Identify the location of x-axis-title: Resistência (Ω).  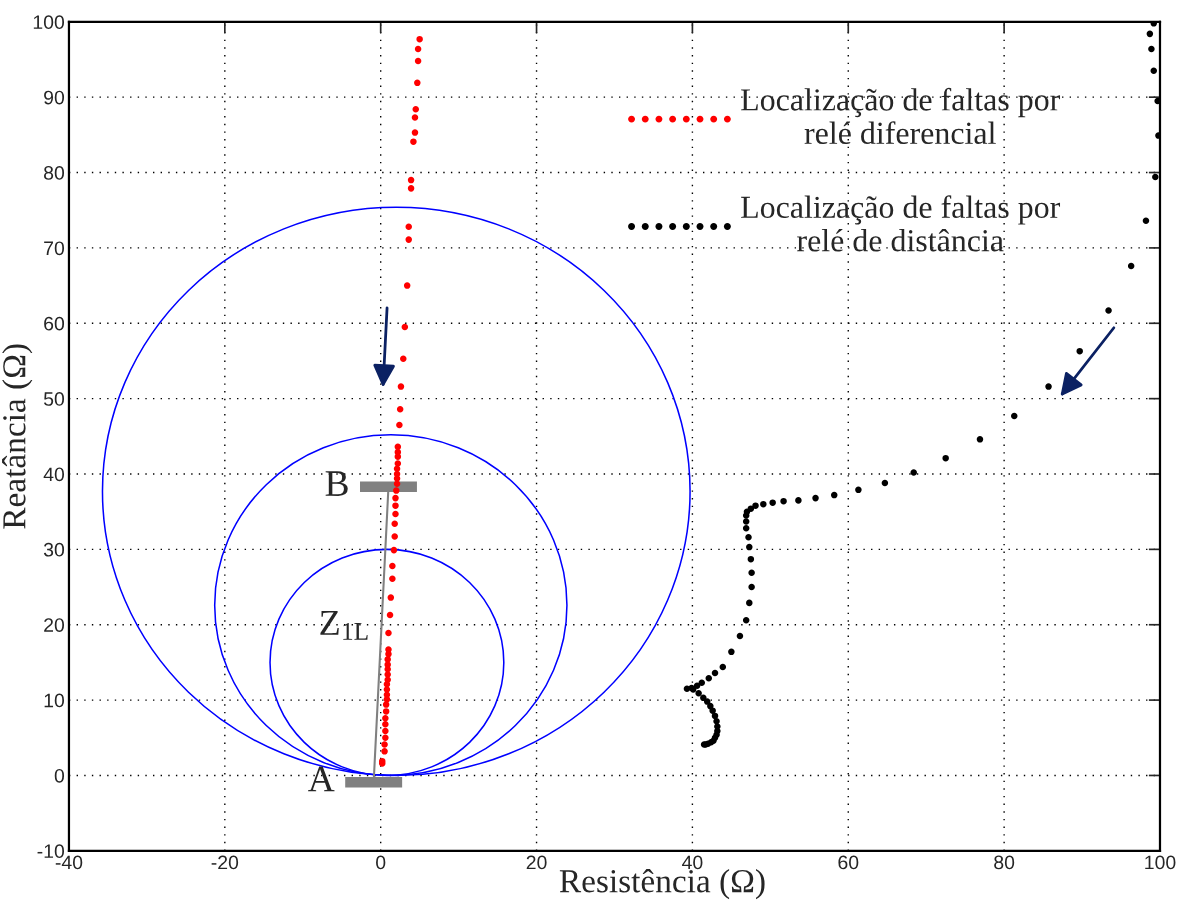
(662, 884).